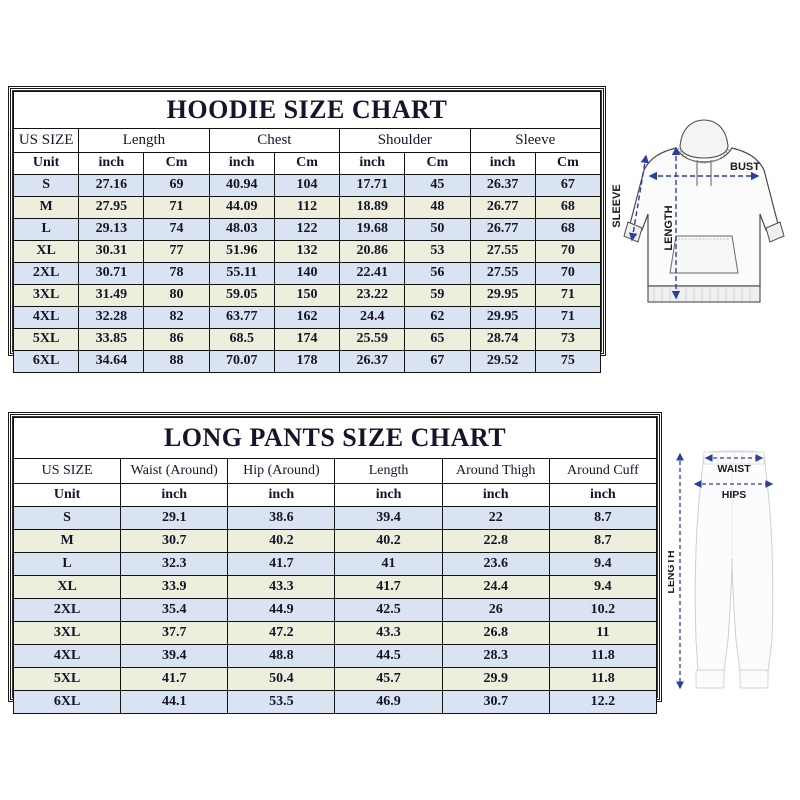 This screenshot has width=800, height=800. What do you see at coordinates (388, 564) in the screenshot?
I see `pants-value-cell: 41` at bounding box center [388, 564].